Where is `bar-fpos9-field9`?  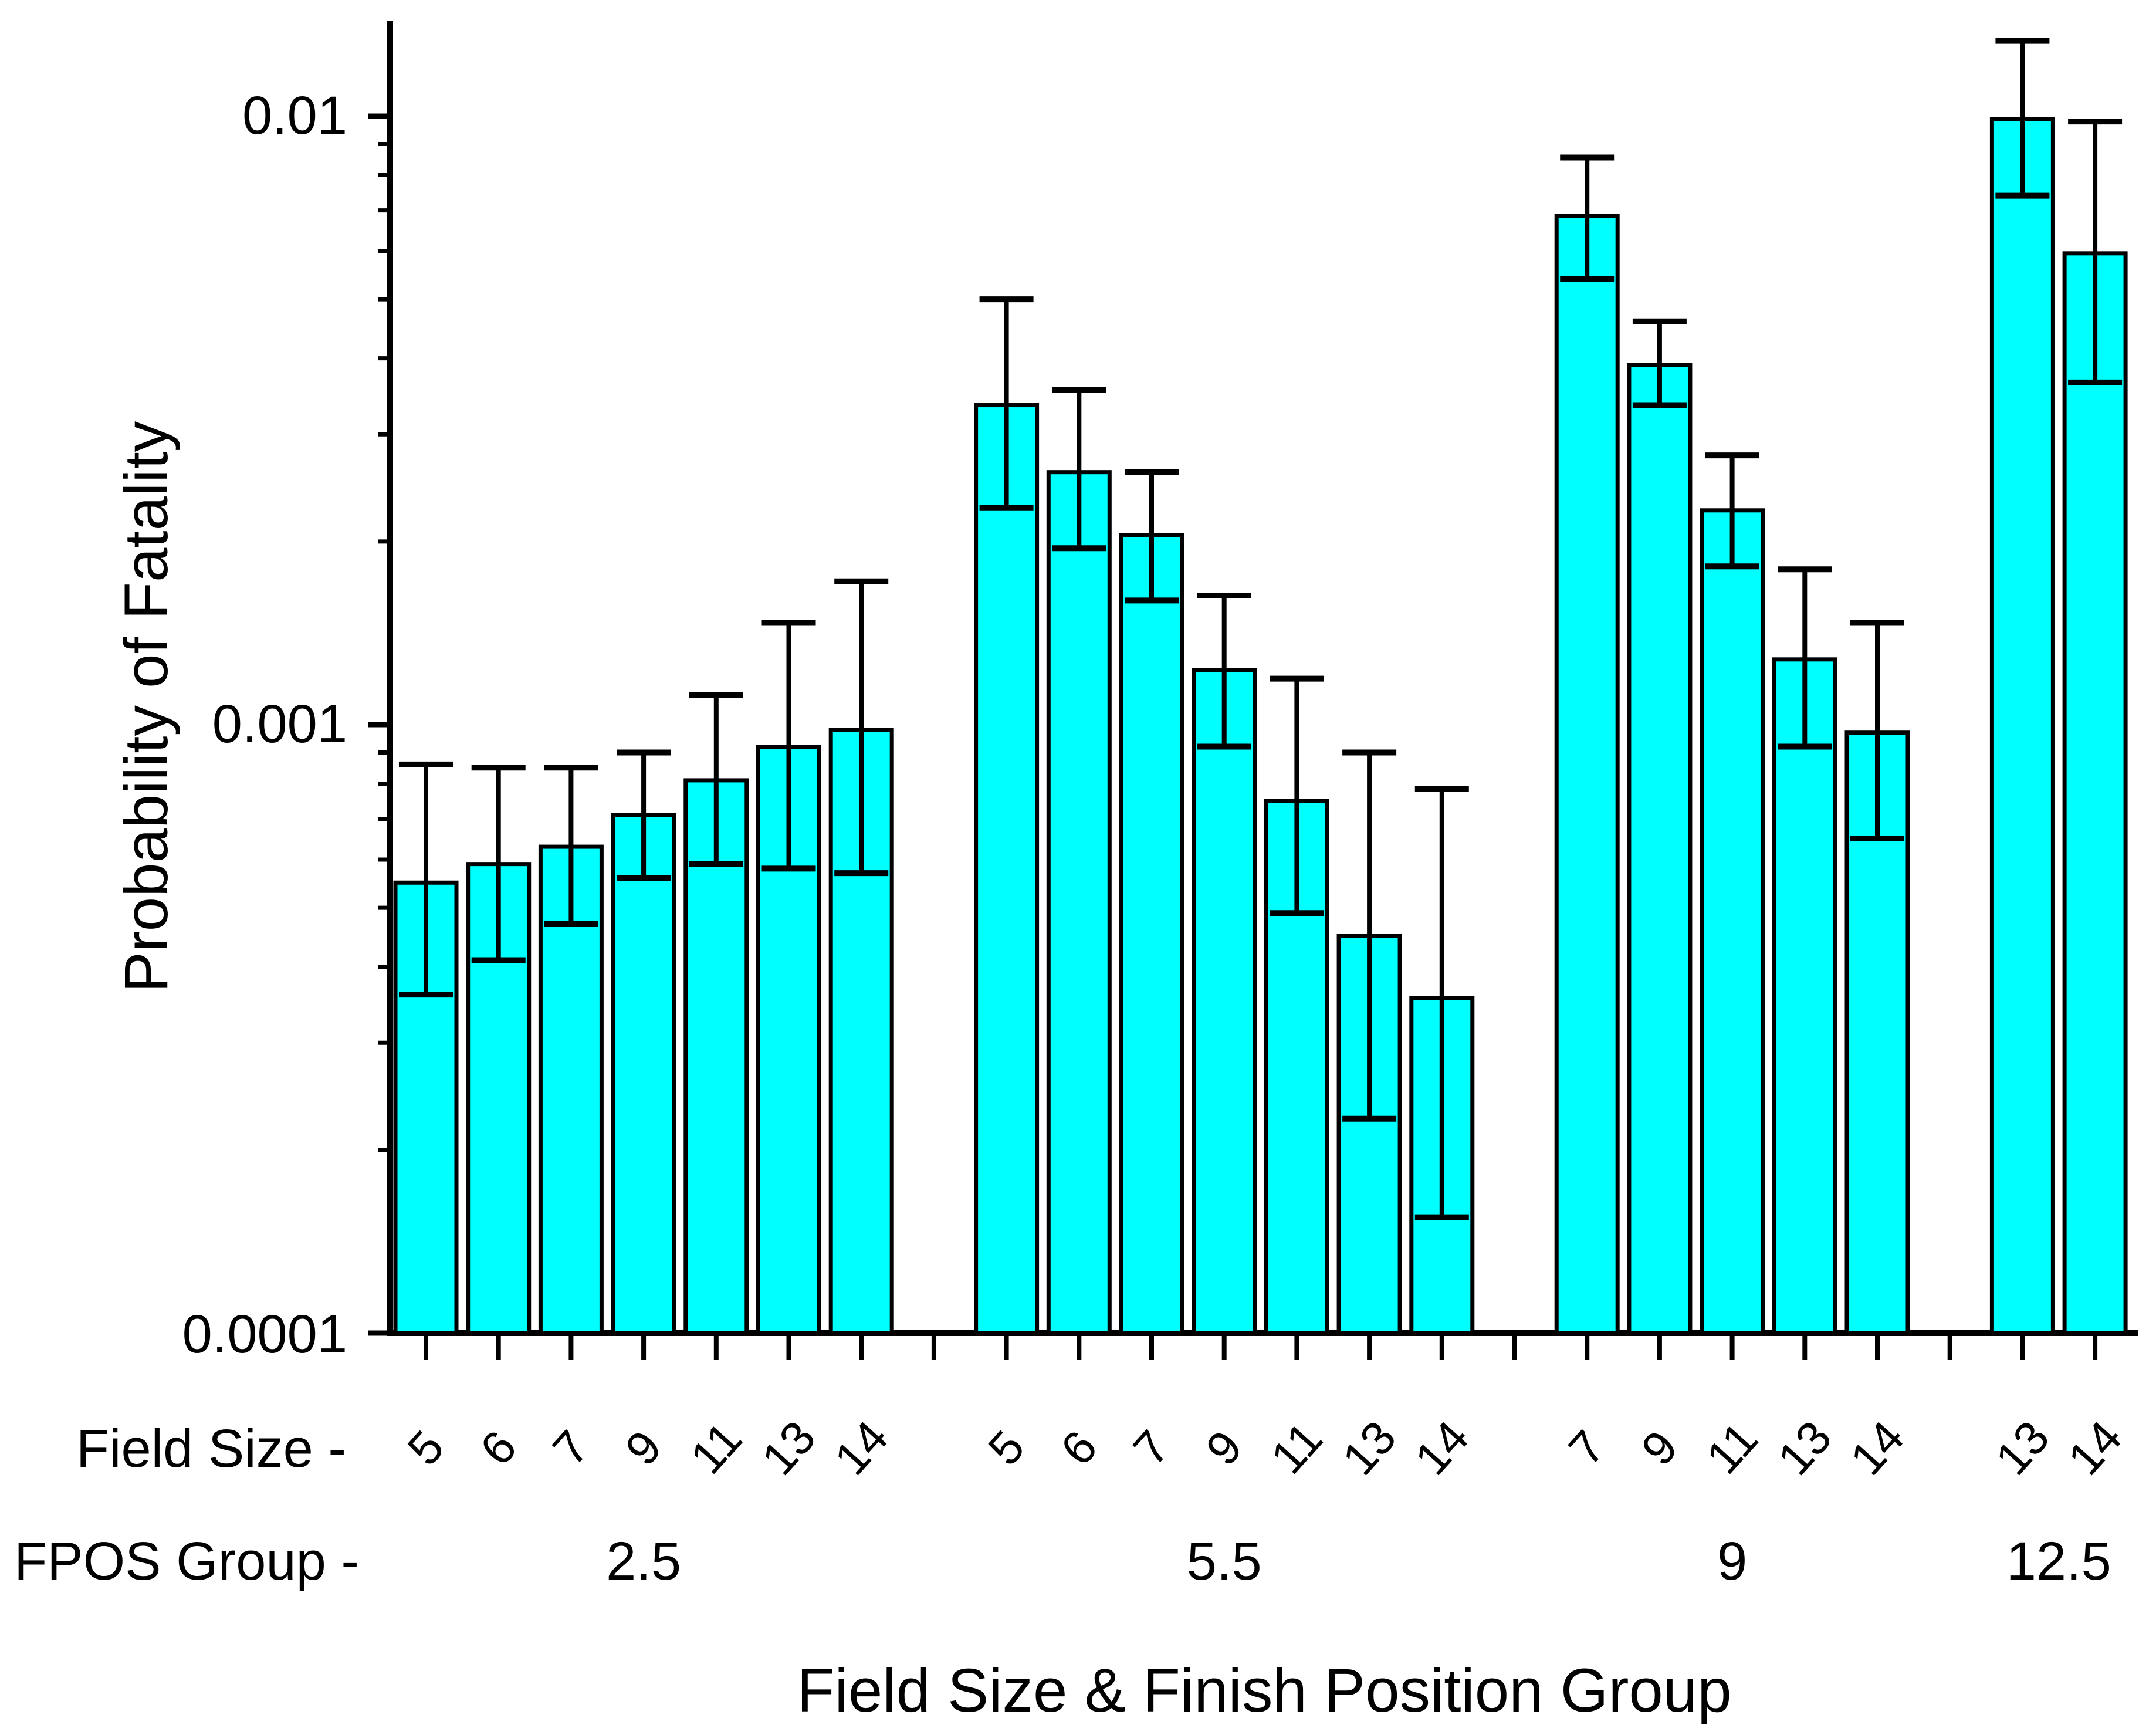
bar-fpos9-field9 is located at coordinates (1660, 849).